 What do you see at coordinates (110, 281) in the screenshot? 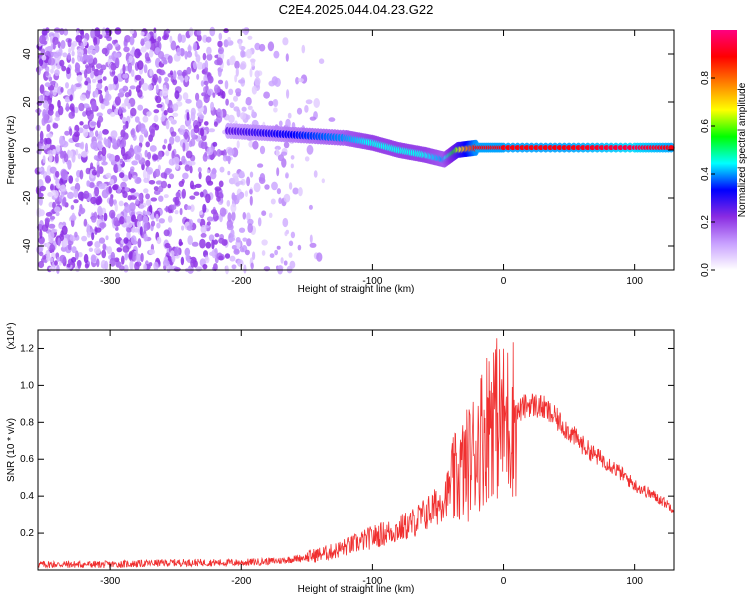
I see `x-tick-label: -300` at bounding box center [110, 281].